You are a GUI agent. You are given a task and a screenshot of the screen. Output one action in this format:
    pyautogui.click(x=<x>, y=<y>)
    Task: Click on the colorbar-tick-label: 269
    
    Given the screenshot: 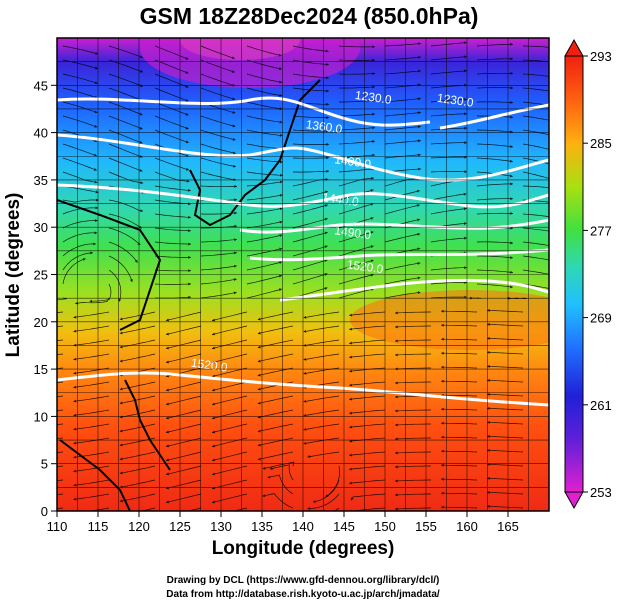 What is the action you would take?
    pyautogui.click(x=601, y=318)
    